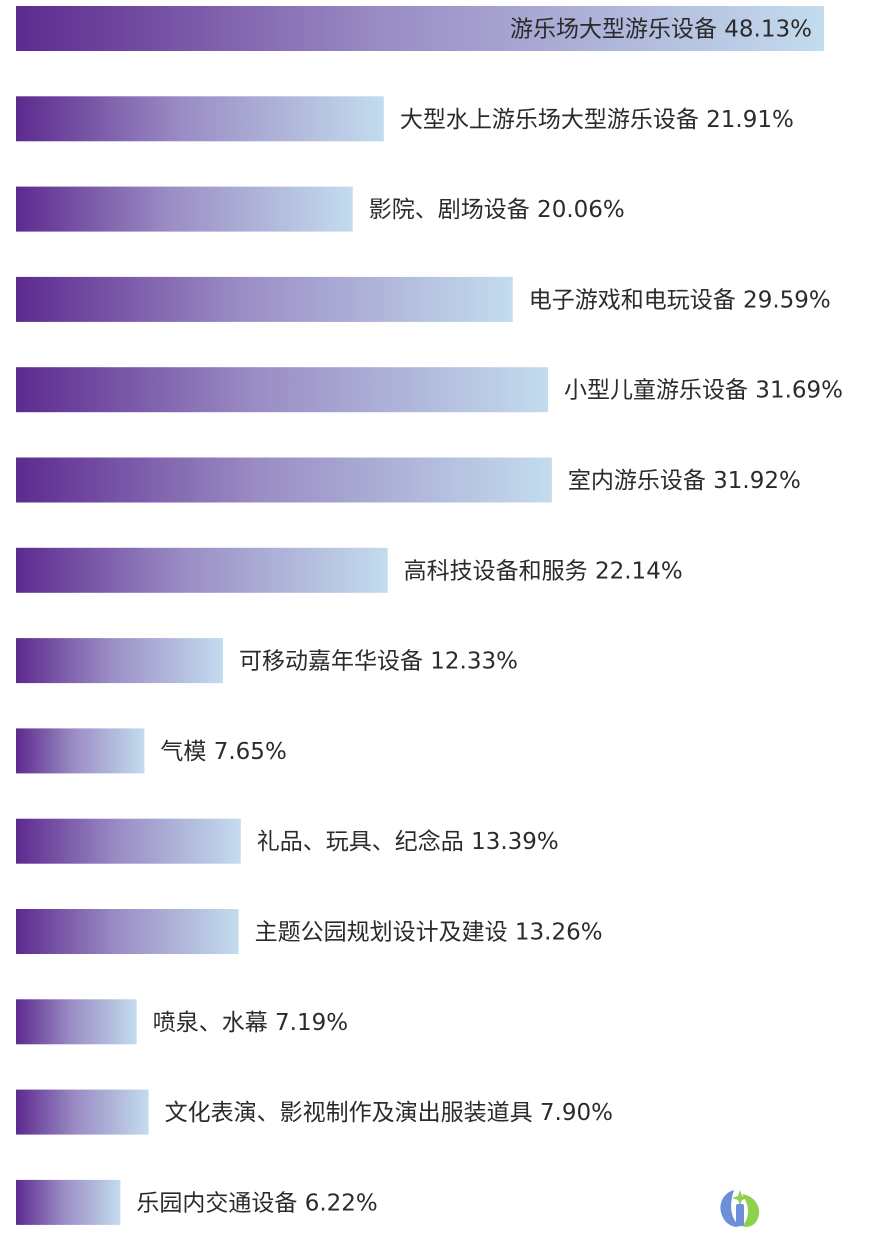 The image size is (890, 1236). What do you see at coordinates (497, 210) in the screenshot?
I see `bar-data-label: 影院、剧场设备 20.06%` at bounding box center [497, 210].